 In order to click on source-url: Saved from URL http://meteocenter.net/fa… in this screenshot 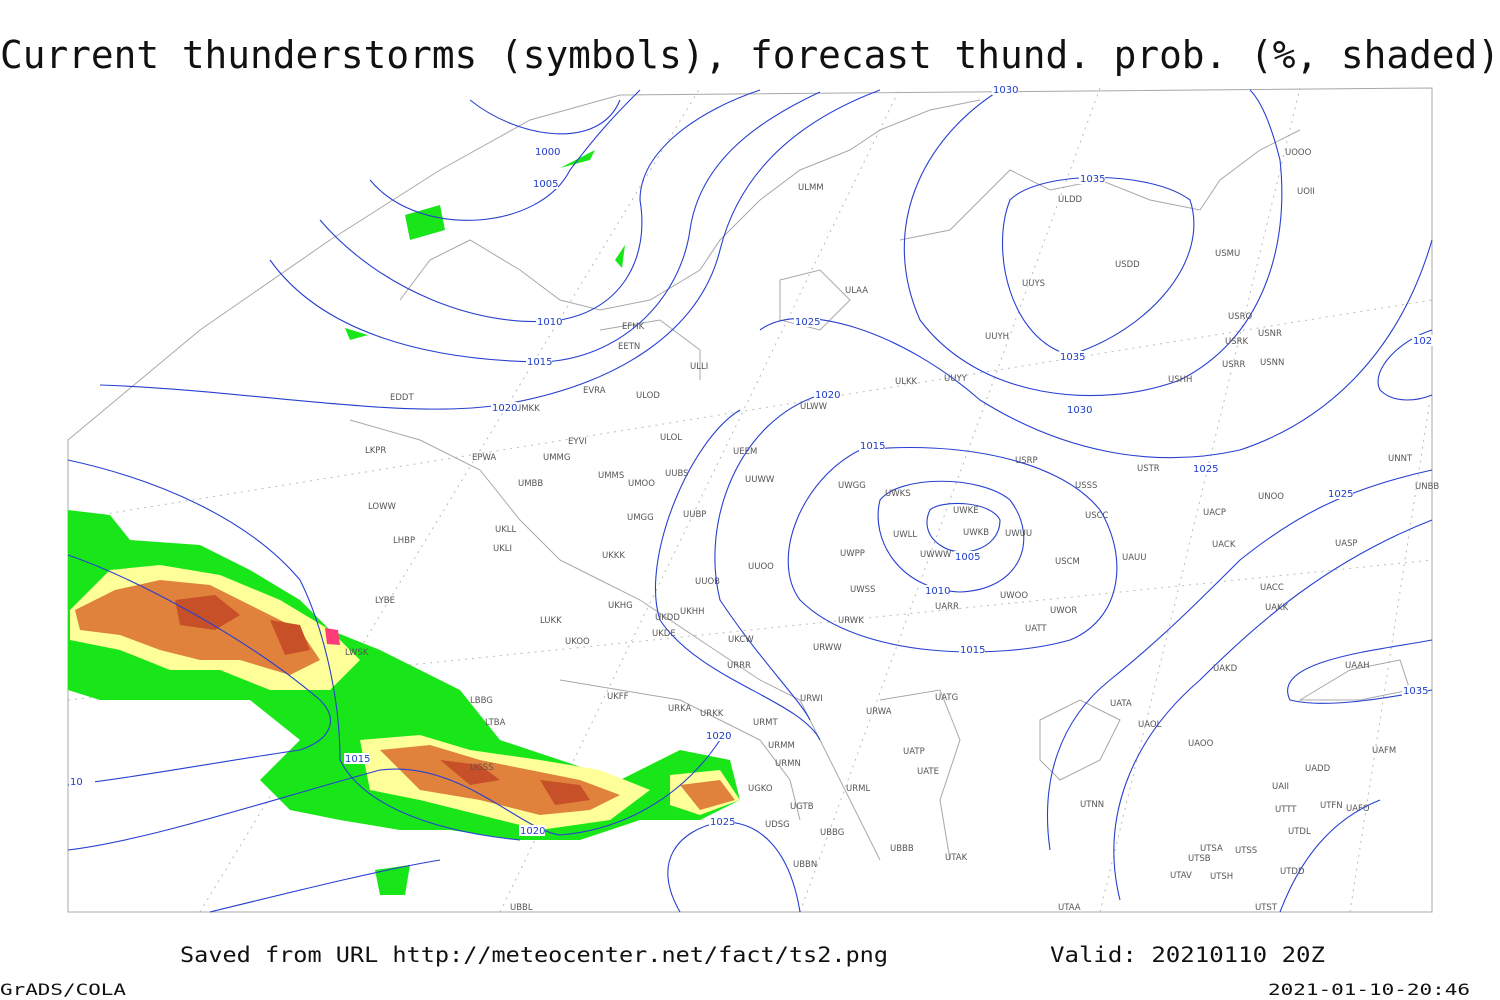, I will do `click(534, 955)`.